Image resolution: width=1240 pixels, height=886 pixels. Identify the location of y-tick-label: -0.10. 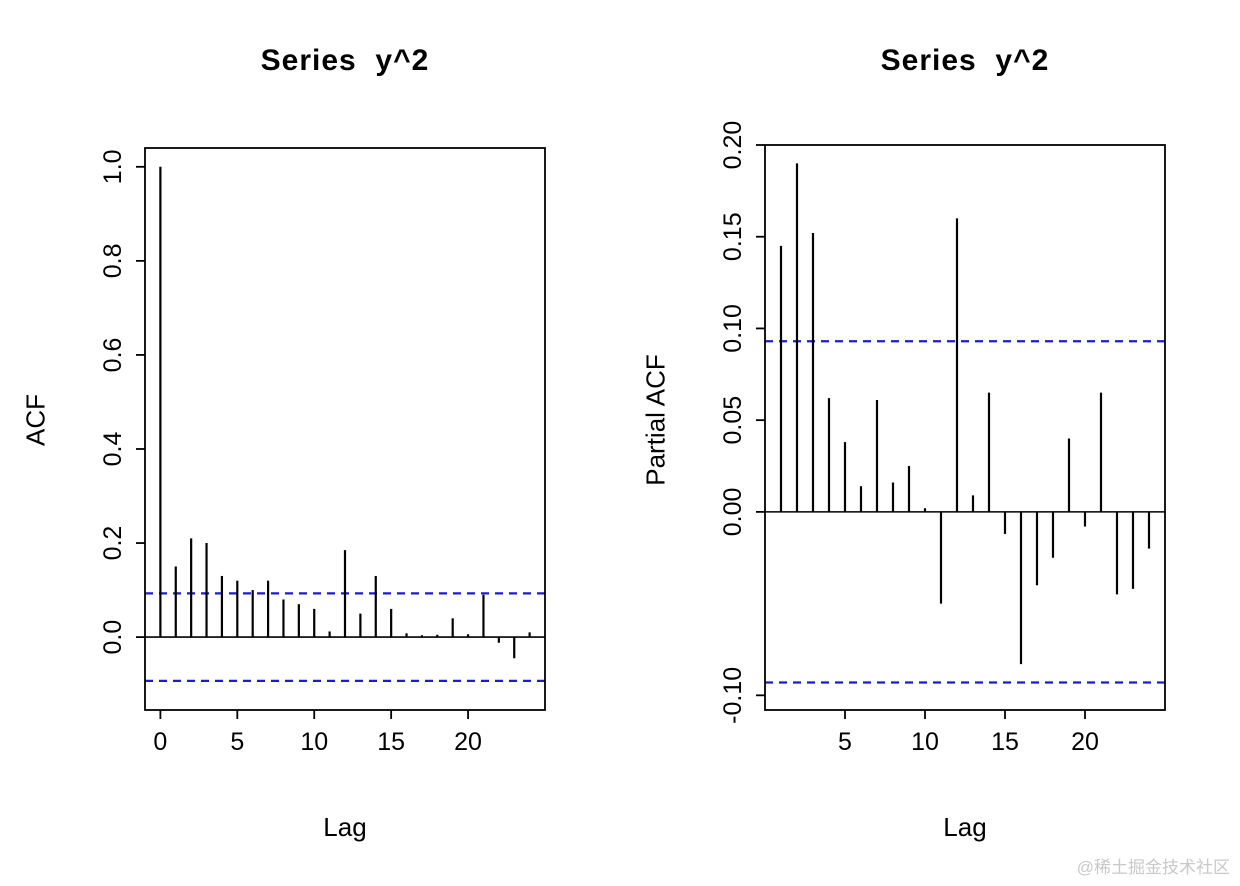
(733, 695).